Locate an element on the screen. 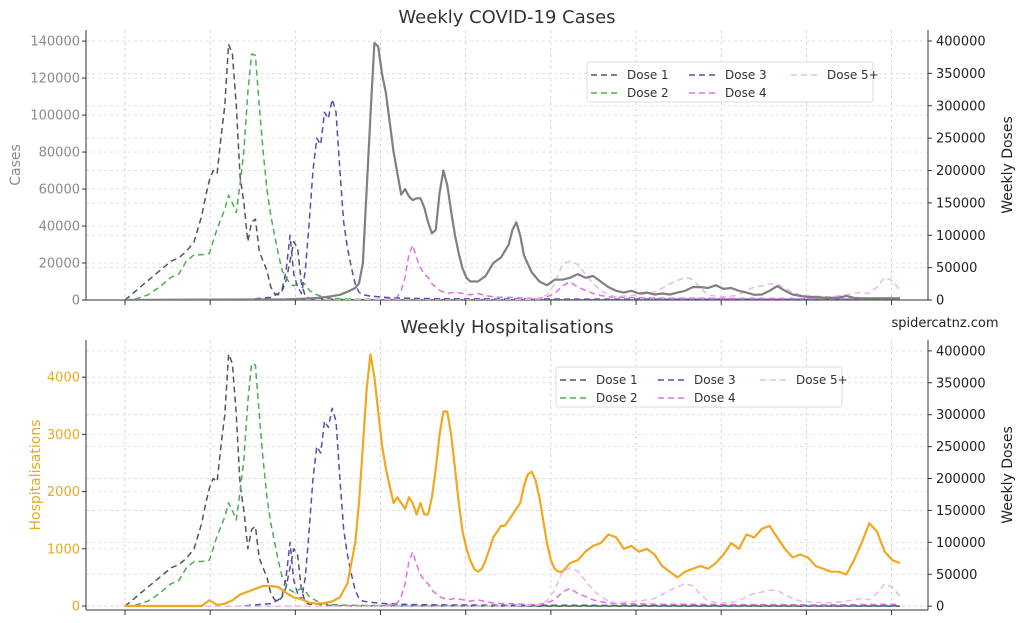 The width and height of the screenshot is (1024, 623). y-tick-label: 100000 is located at coordinates (55, 116).